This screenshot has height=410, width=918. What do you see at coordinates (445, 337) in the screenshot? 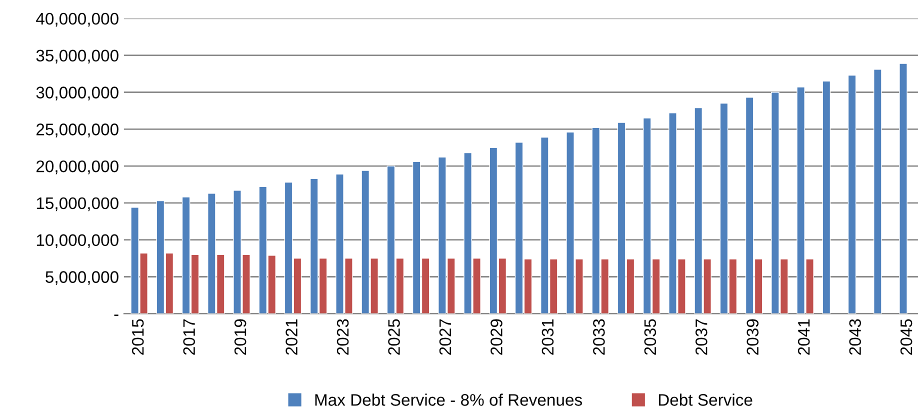
I see `x-tick-label: 2027` at bounding box center [445, 337].